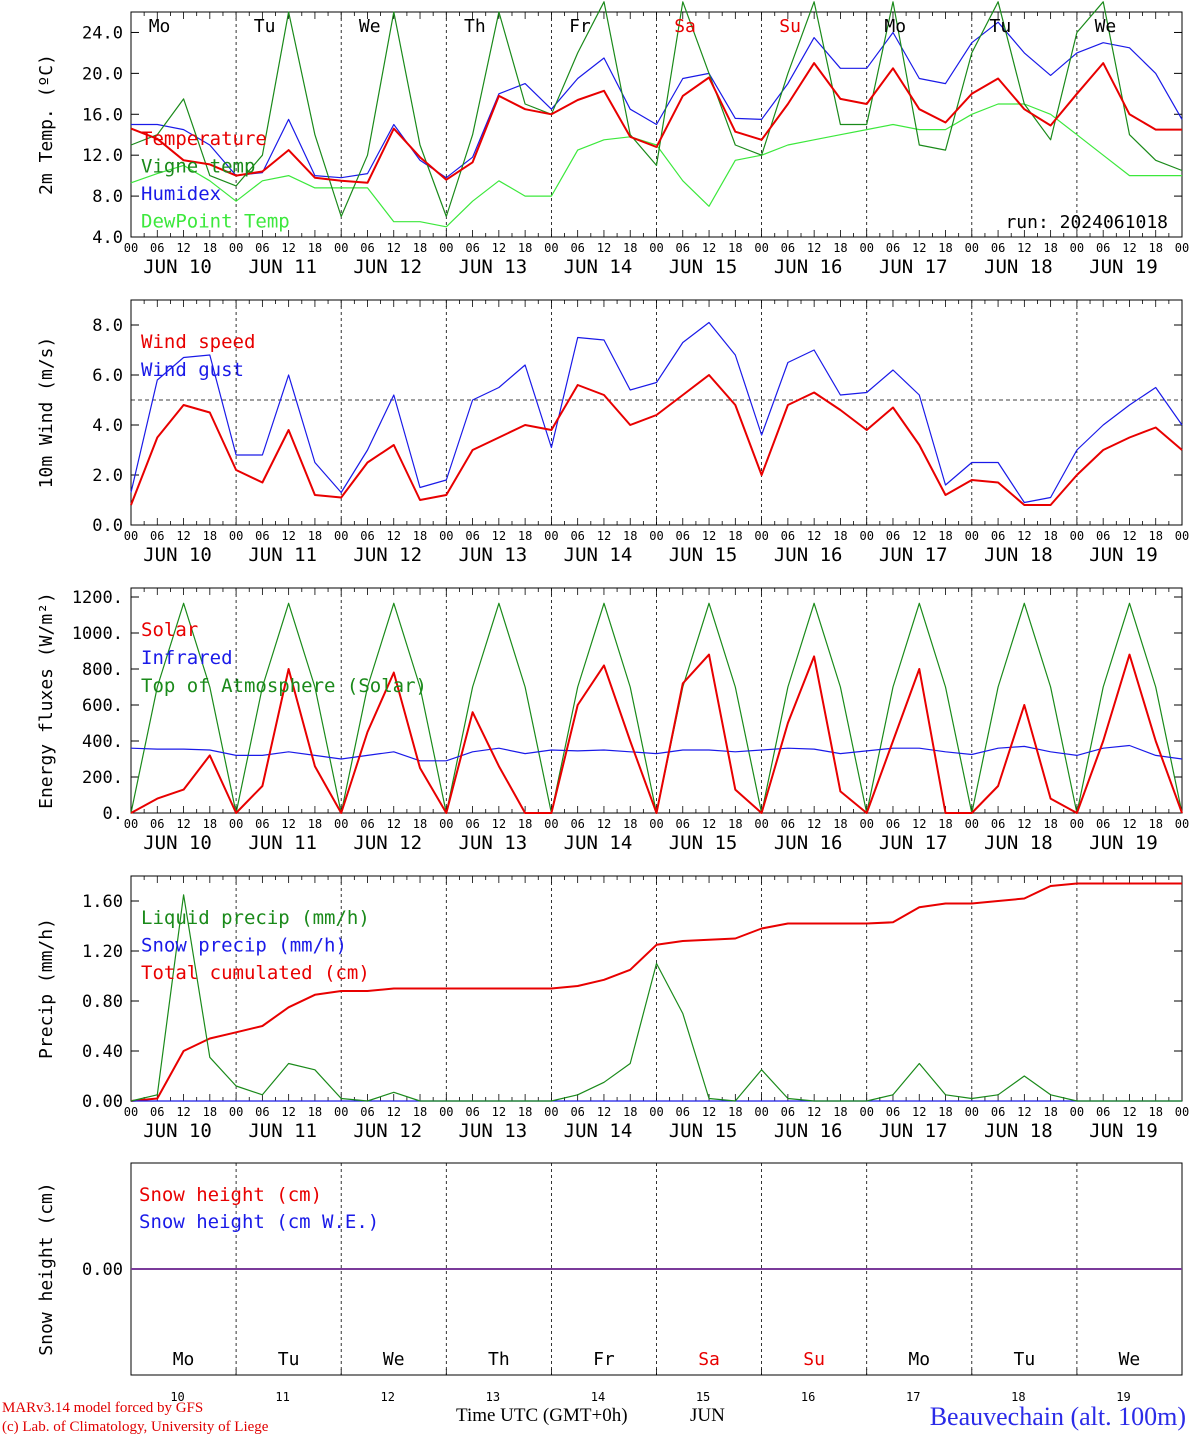 This screenshot has width=1194, height=1440. I want to click on y-tick-label: 2.0, so click(107, 476).